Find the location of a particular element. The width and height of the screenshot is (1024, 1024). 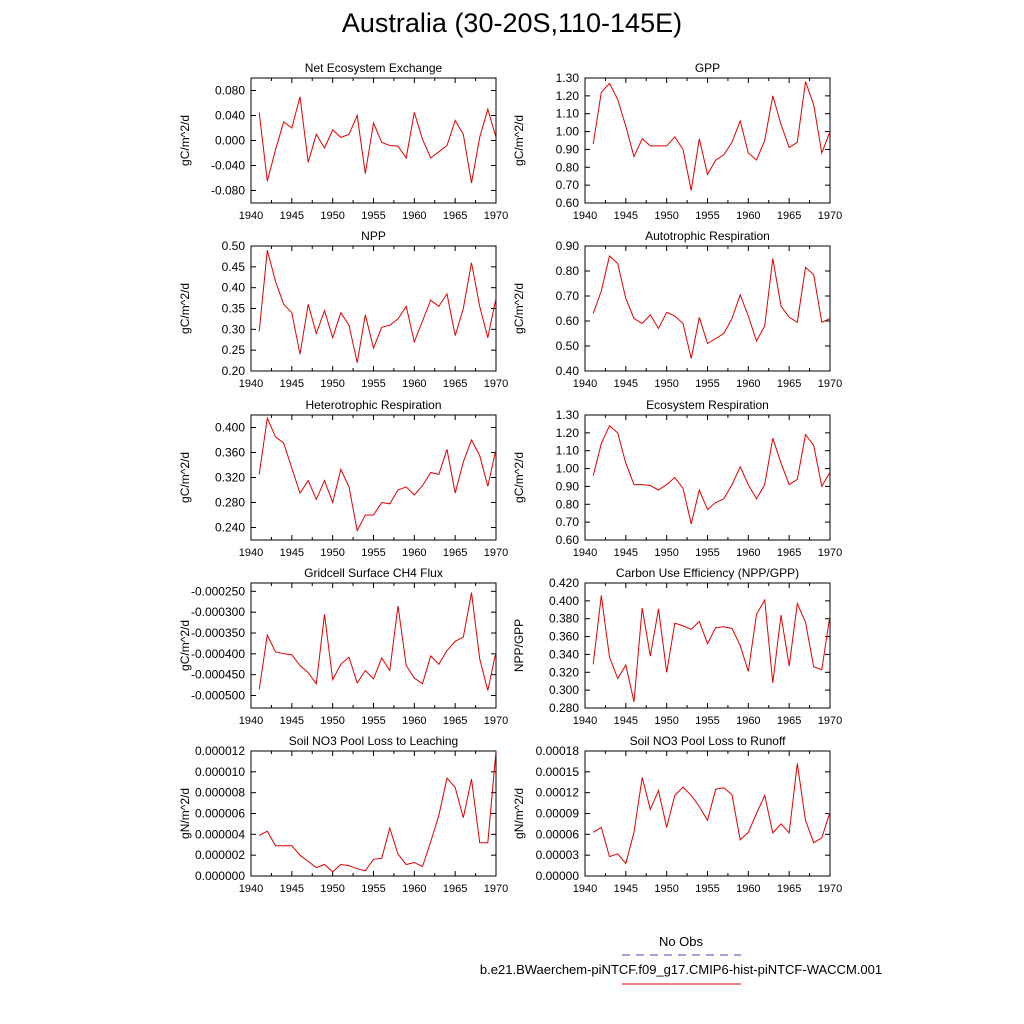

y-tick-label: 0.00000 is located at coordinates (558, 876).